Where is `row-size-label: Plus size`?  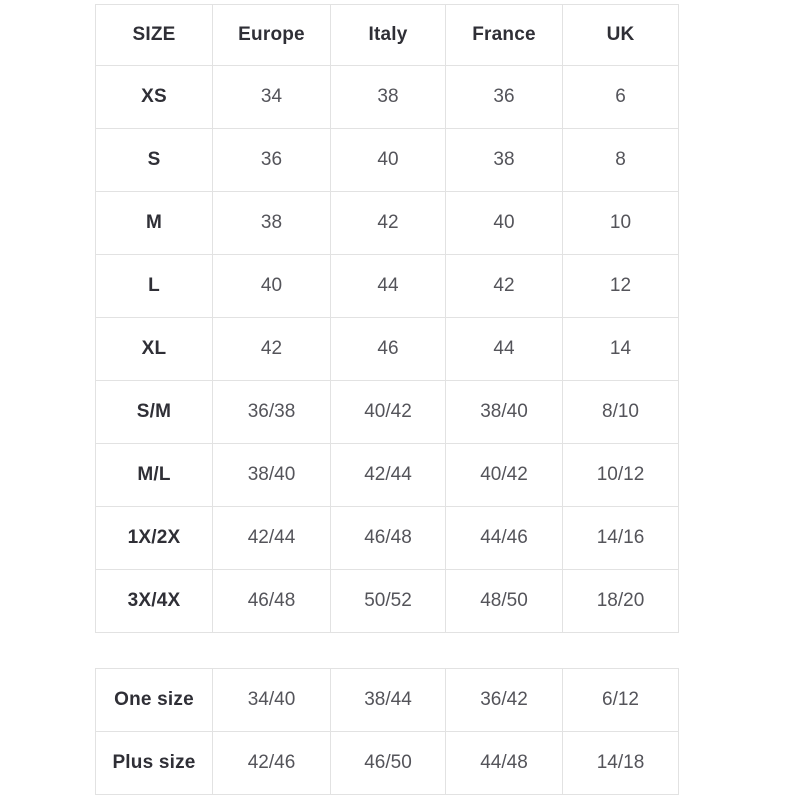 row-size-label: Plus size is located at coordinates (154, 763).